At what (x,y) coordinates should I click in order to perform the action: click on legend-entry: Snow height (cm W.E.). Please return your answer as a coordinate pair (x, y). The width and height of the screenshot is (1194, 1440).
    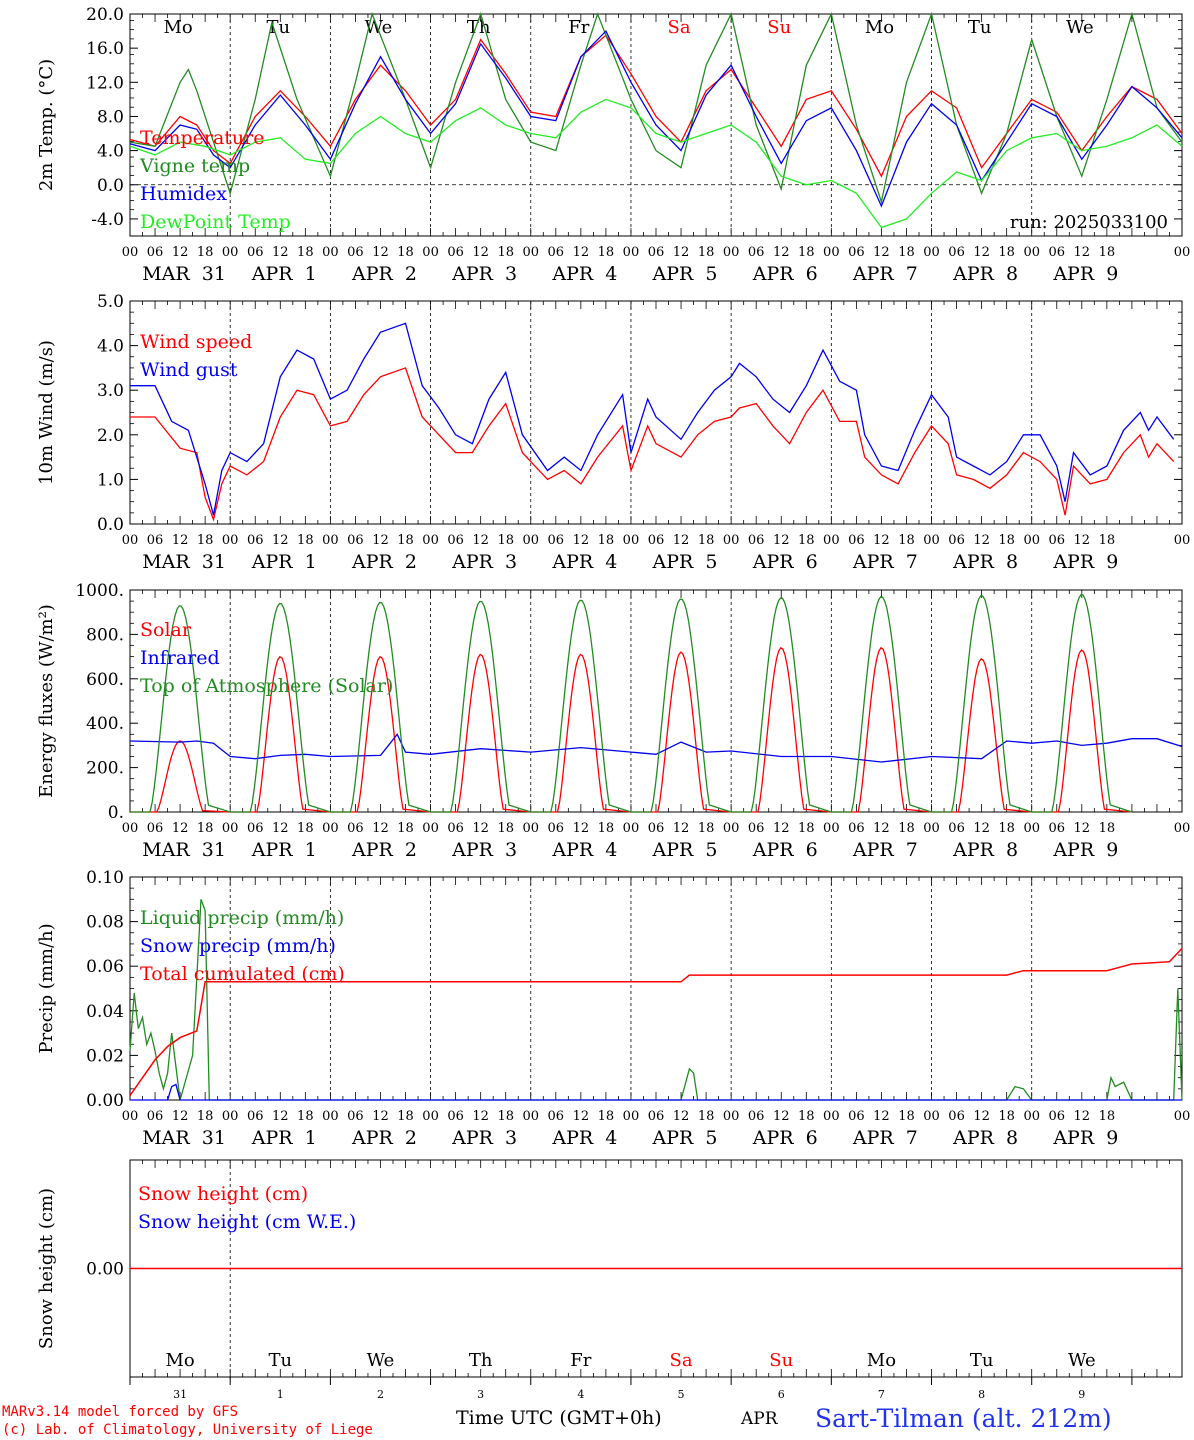
    Looking at the image, I should click on (247, 1222).